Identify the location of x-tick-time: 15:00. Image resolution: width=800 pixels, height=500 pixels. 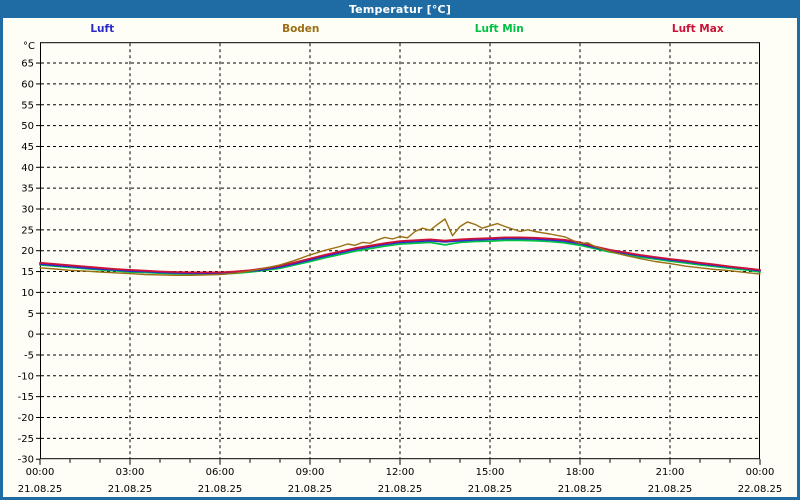
(490, 472).